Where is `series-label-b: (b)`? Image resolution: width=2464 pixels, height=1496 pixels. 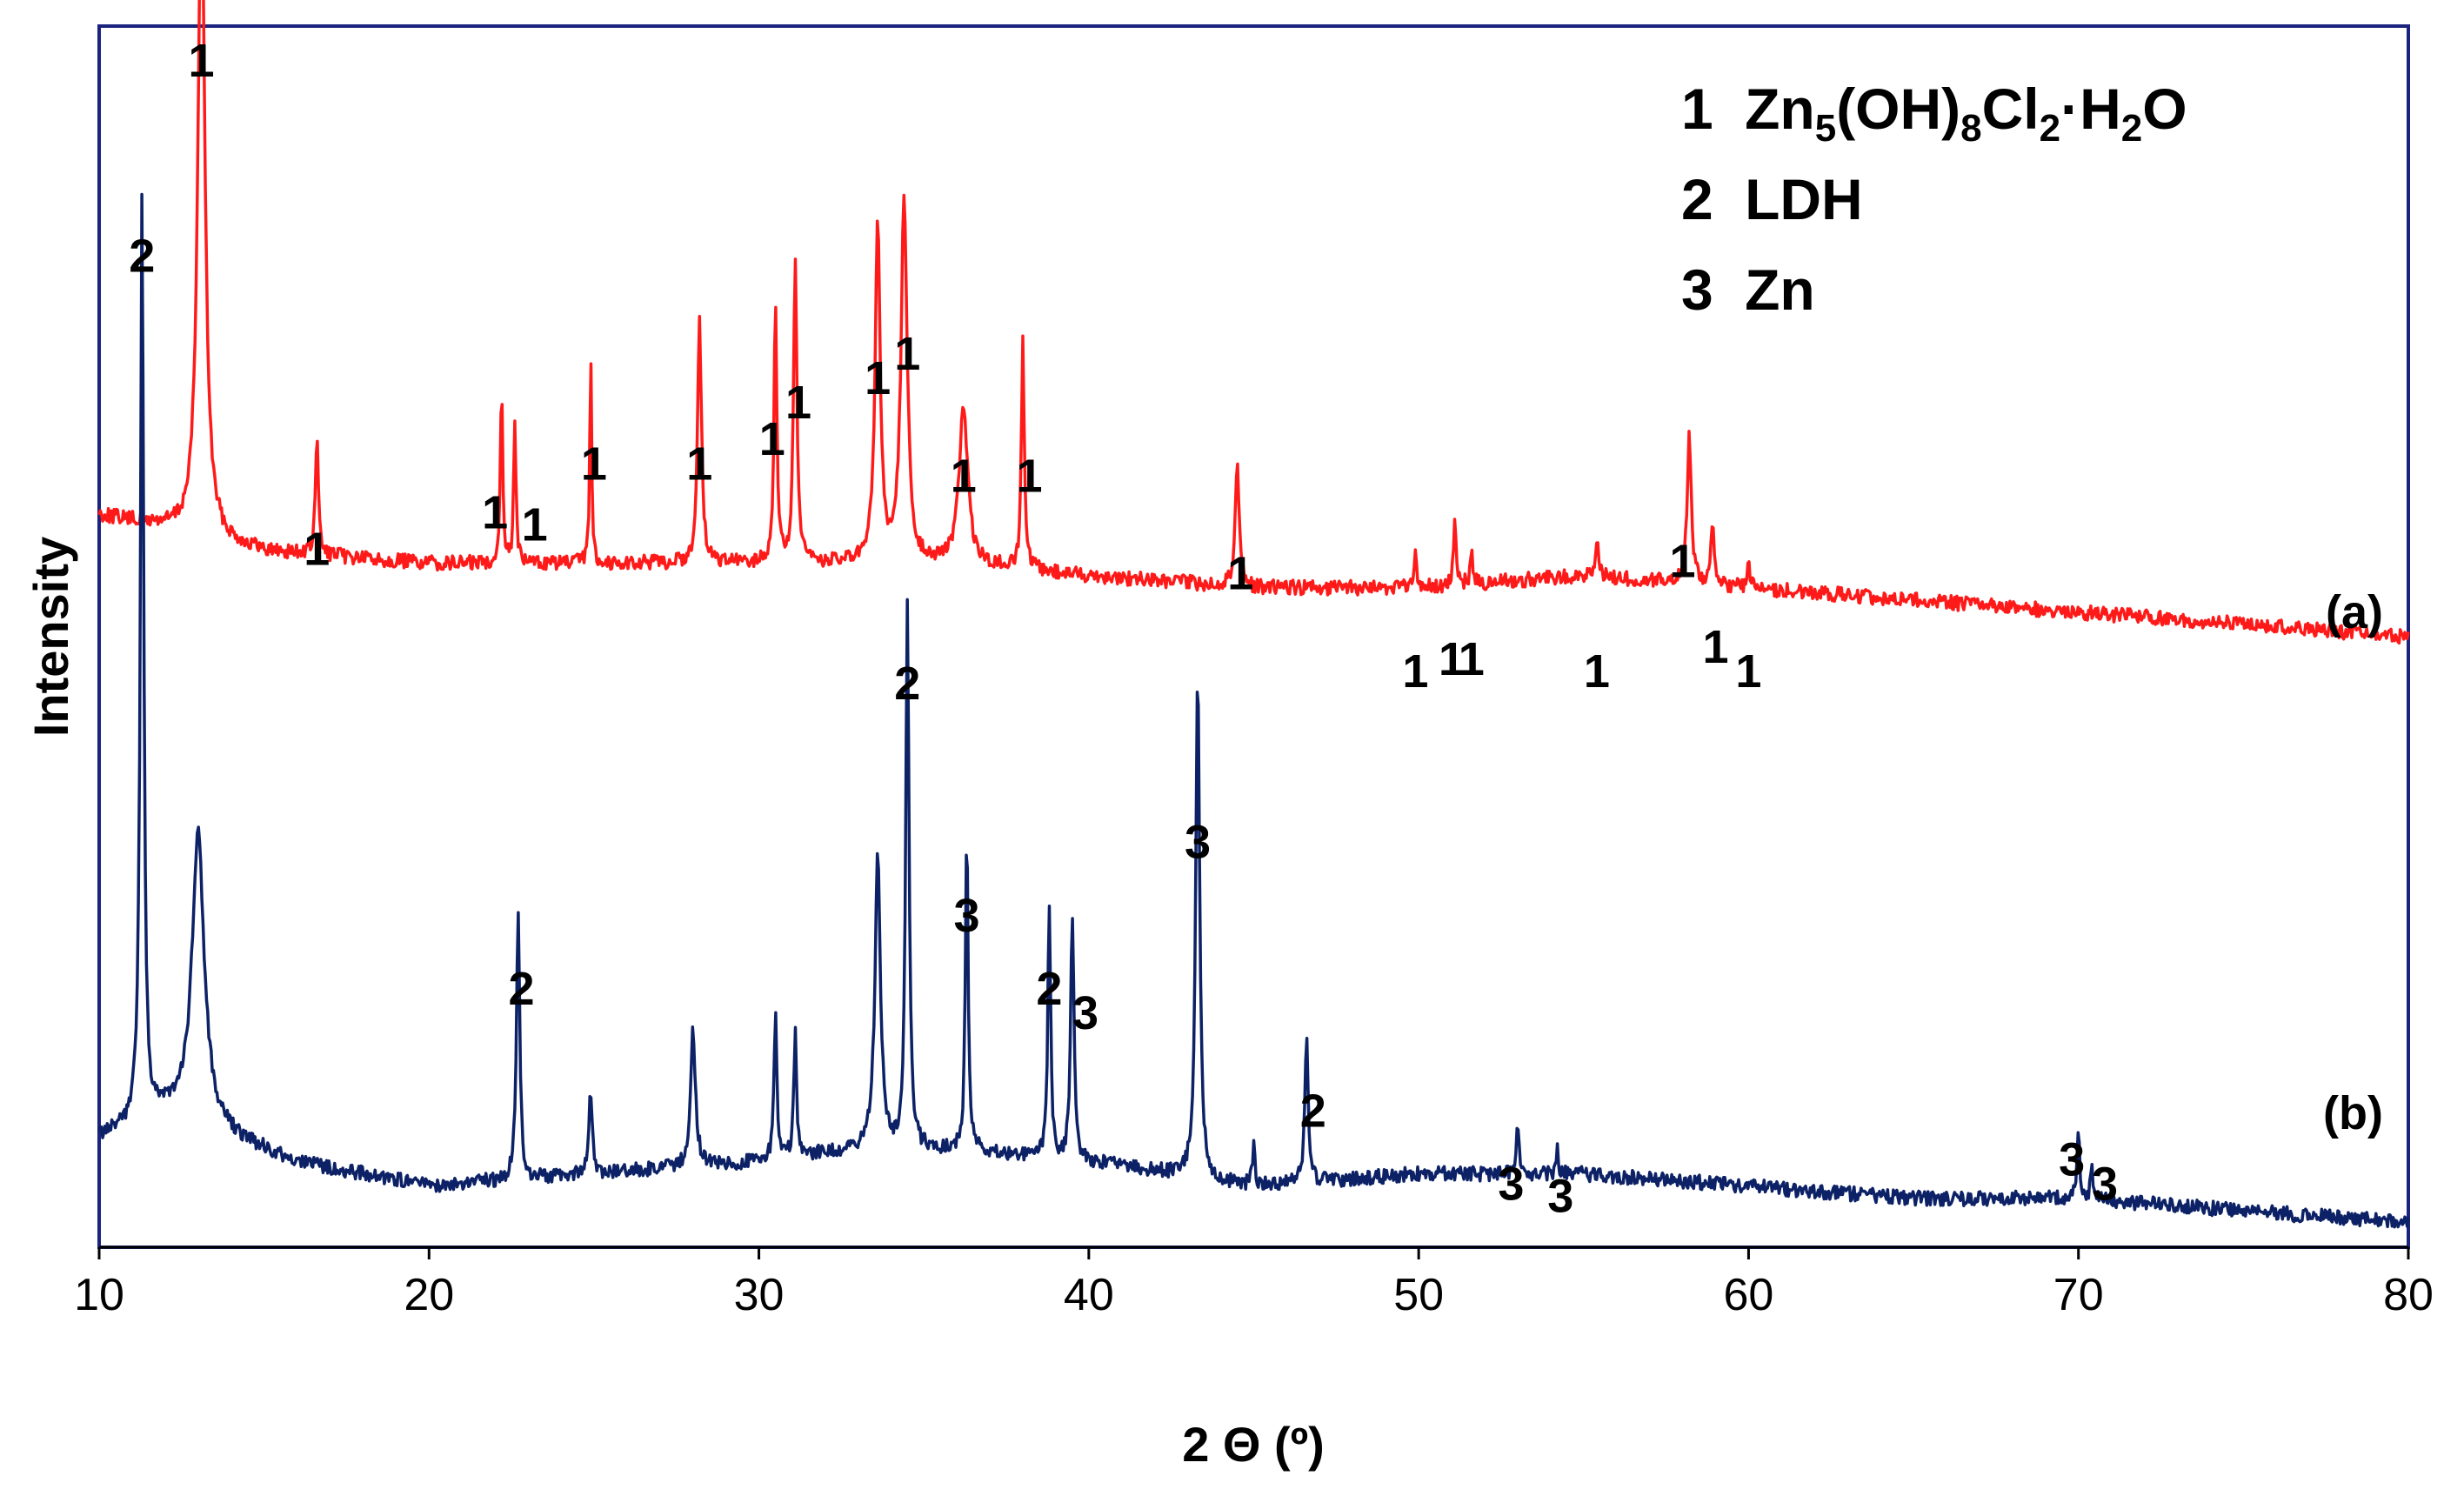
series-label-b: (b) is located at coordinates (2353, 1113).